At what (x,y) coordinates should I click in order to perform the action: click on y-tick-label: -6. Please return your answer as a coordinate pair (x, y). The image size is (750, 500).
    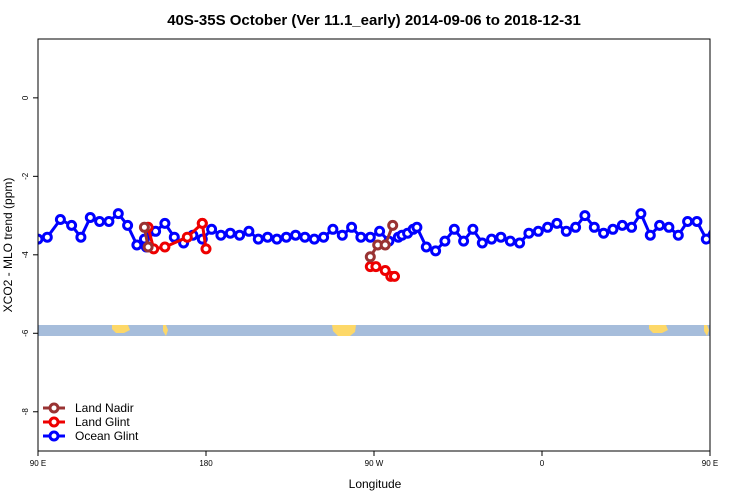
    Looking at the image, I should click on (25, 333).